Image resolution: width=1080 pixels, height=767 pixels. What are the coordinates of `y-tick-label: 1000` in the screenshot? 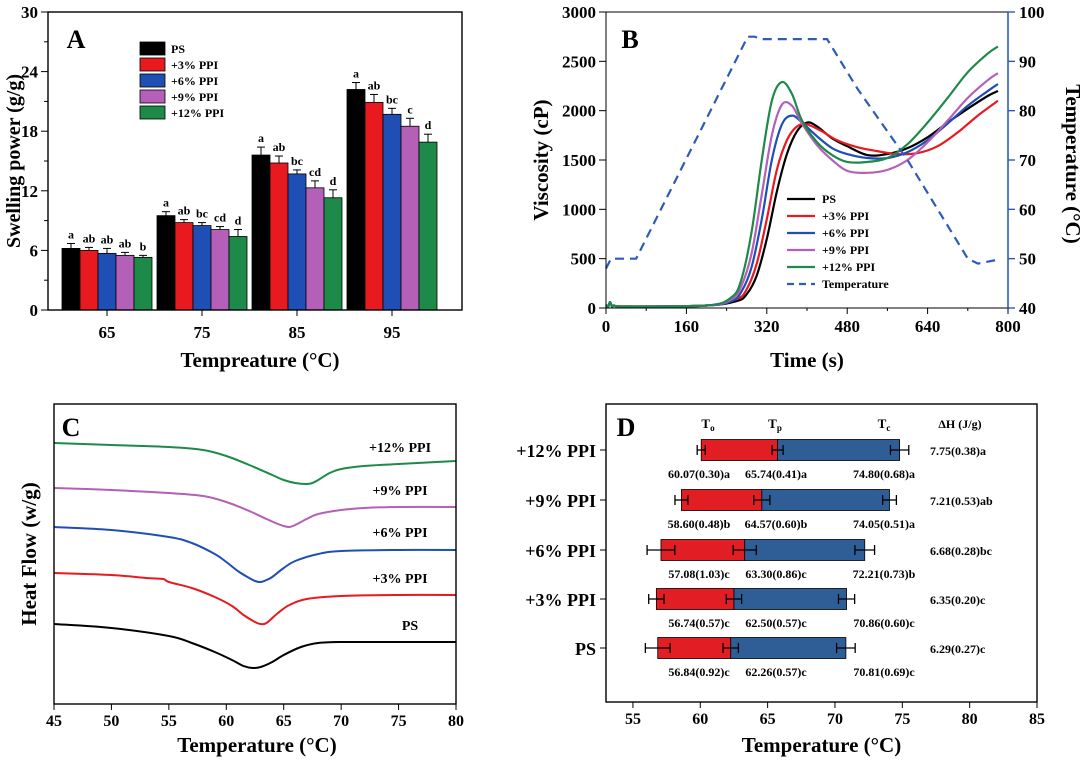 It's located at (579, 209).